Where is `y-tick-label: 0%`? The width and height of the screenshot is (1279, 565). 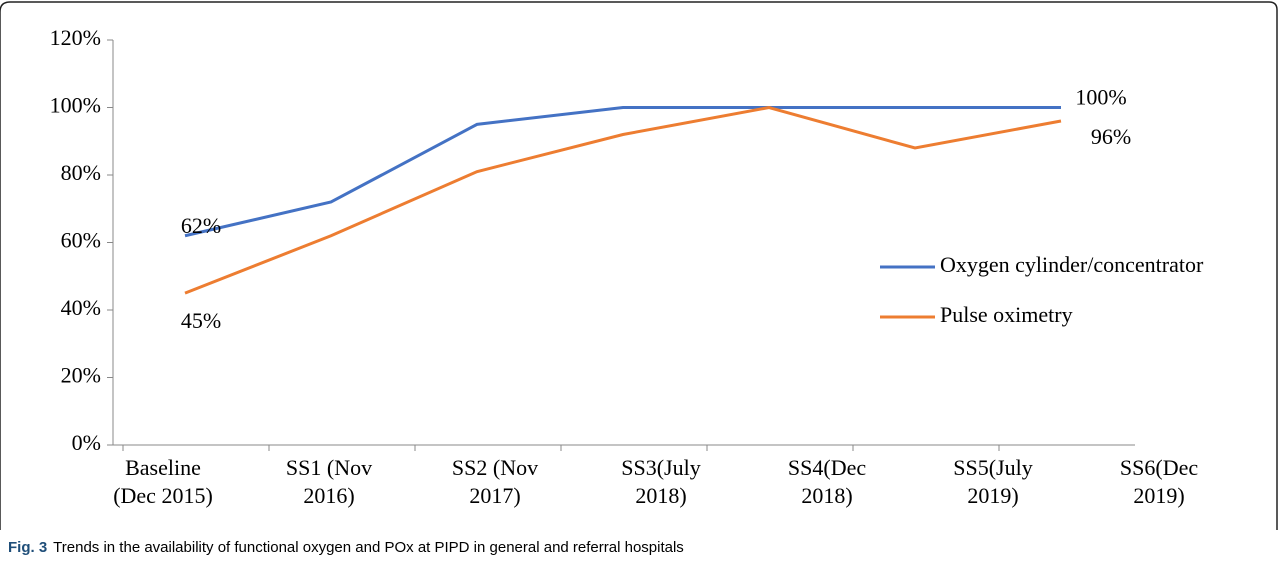
y-tick-label: 0% is located at coordinates (86, 442).